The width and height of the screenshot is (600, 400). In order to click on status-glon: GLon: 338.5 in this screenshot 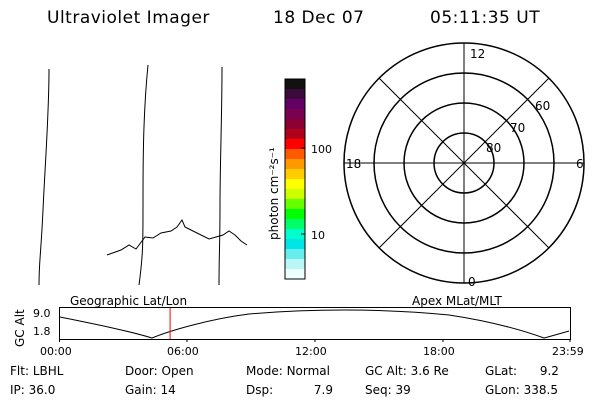, I will do `click(521, 390)`.